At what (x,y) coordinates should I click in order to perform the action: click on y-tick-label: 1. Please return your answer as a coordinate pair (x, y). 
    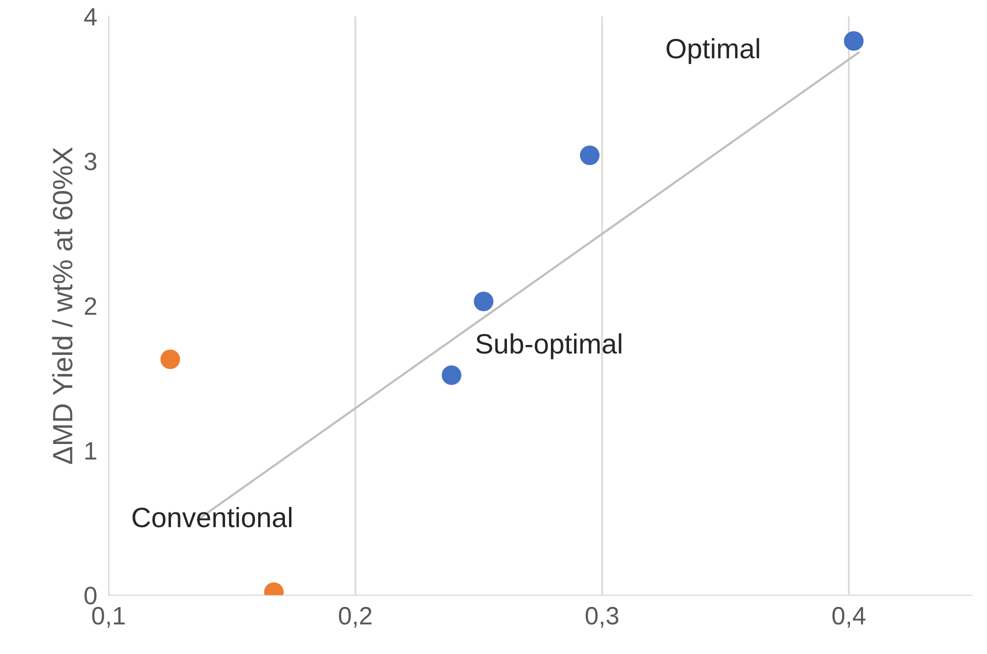
    Looking at the image, I should click on (90, 451).